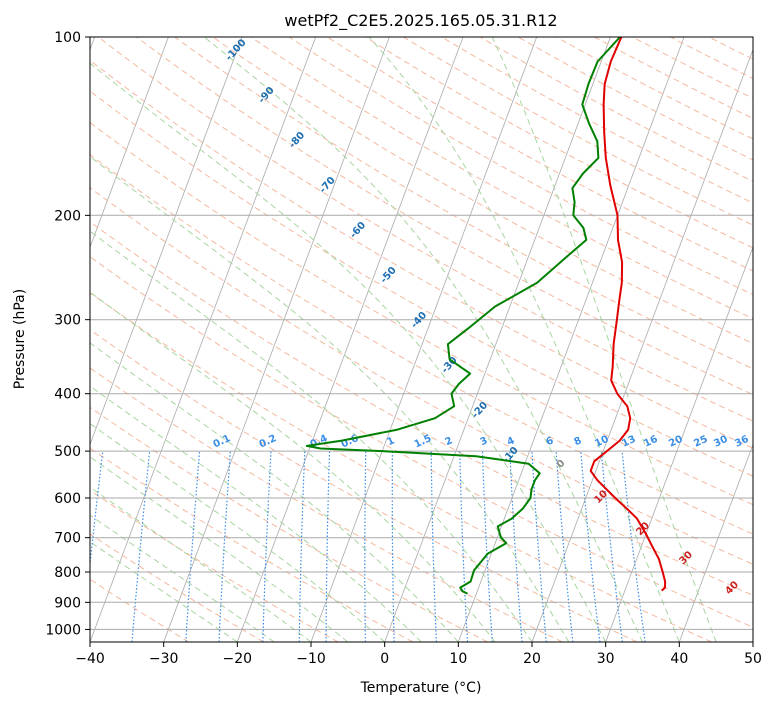 This screenshot has height=708, width=775. Describe the element at coordinates (67, 395) in the screenshot. I see `y-tick-label: 400` at that location.